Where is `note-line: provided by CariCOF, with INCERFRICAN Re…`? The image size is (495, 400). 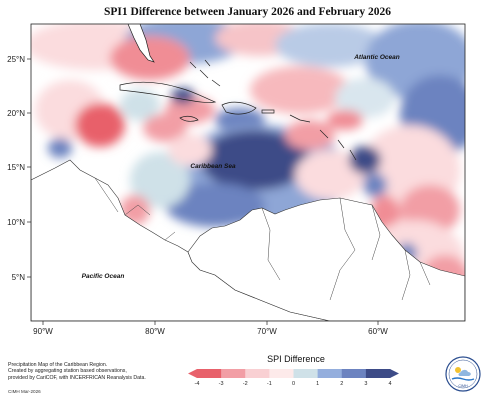
note-line: provided by CariCOF, with INCERFRICAN Re… is located at coordinates (77, 377).